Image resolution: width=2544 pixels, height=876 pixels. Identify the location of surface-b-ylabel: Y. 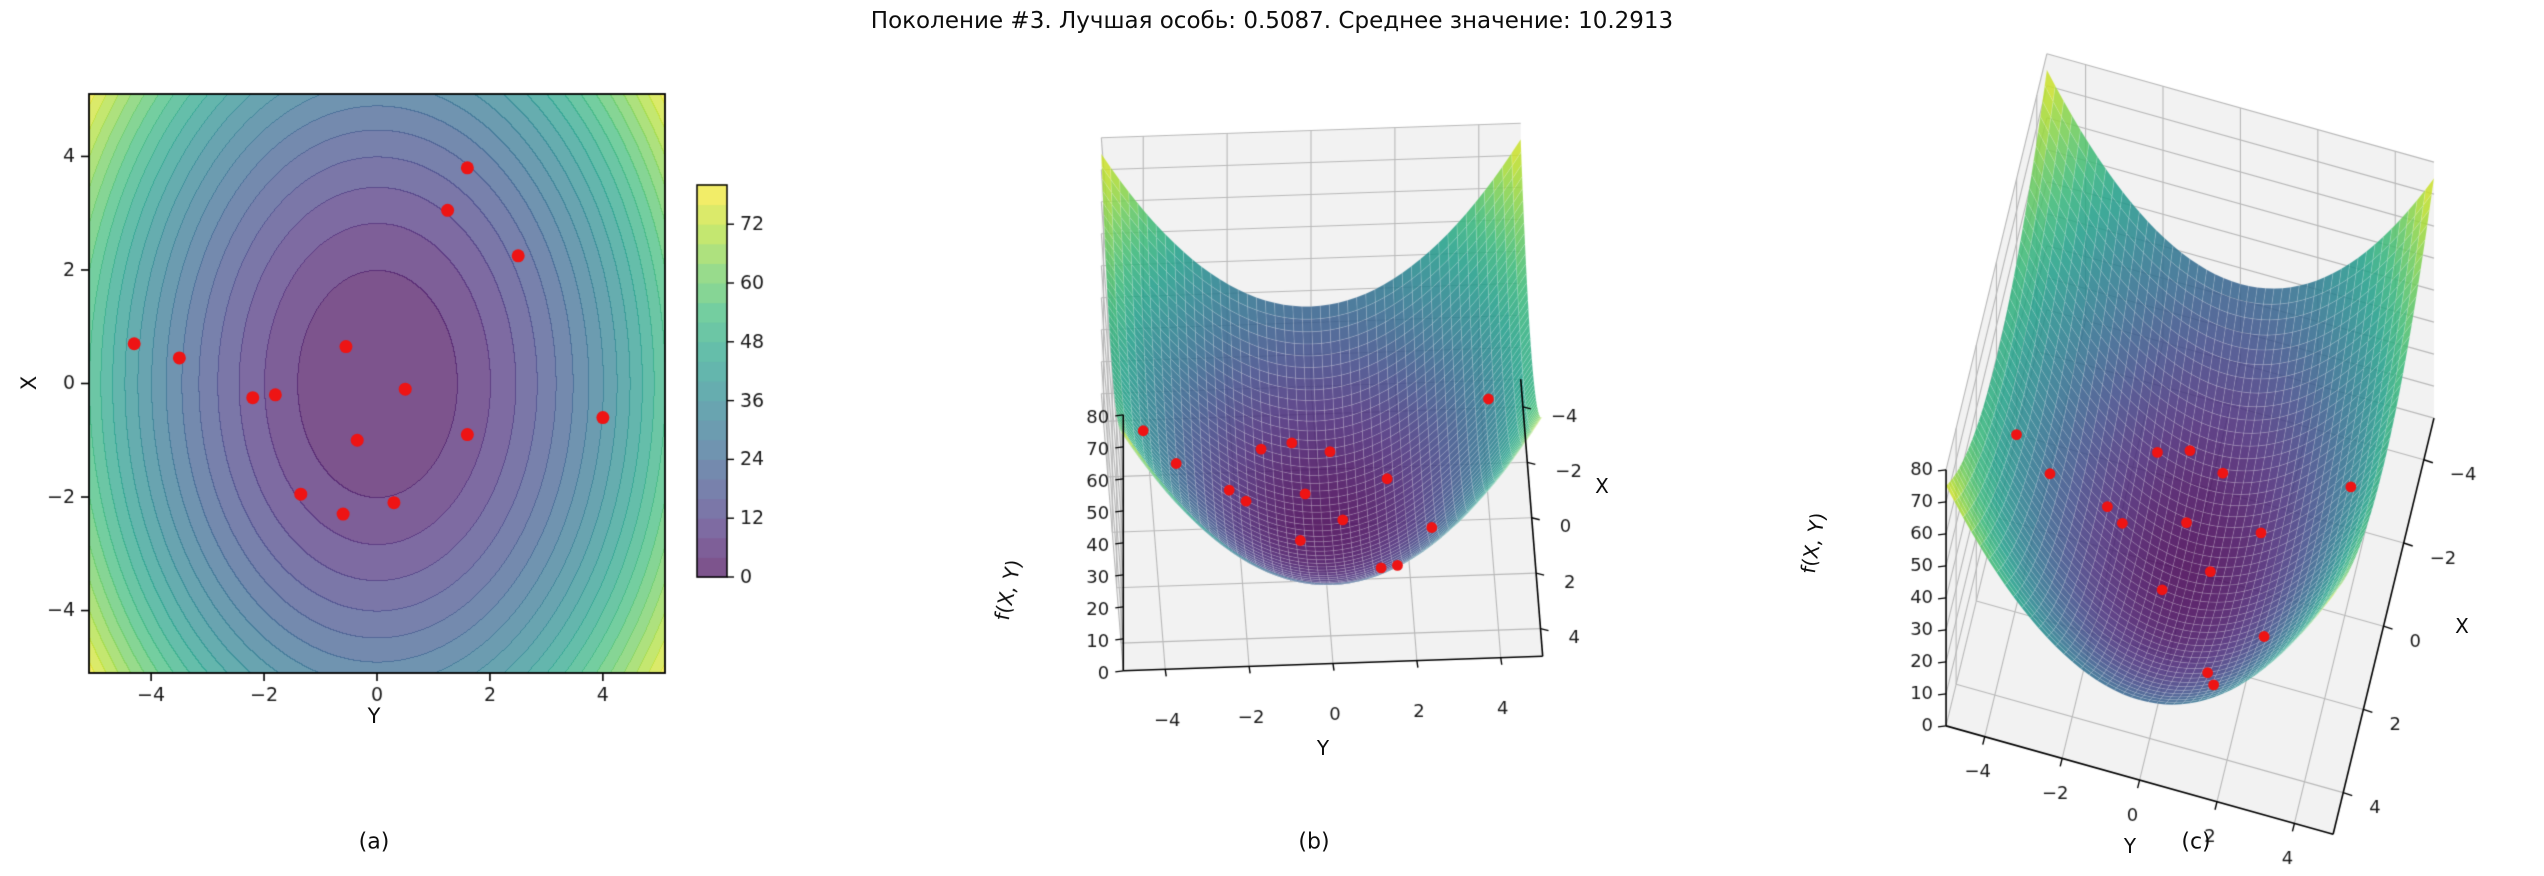
(1323, 748).